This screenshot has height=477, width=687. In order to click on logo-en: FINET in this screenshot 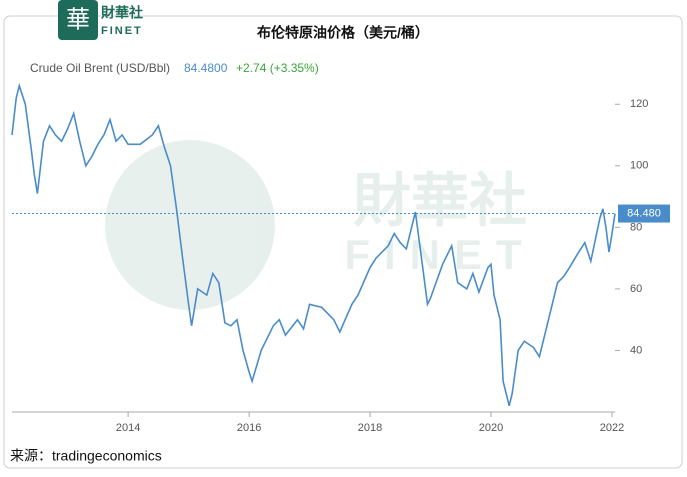, I will do `click(122, 31)`.